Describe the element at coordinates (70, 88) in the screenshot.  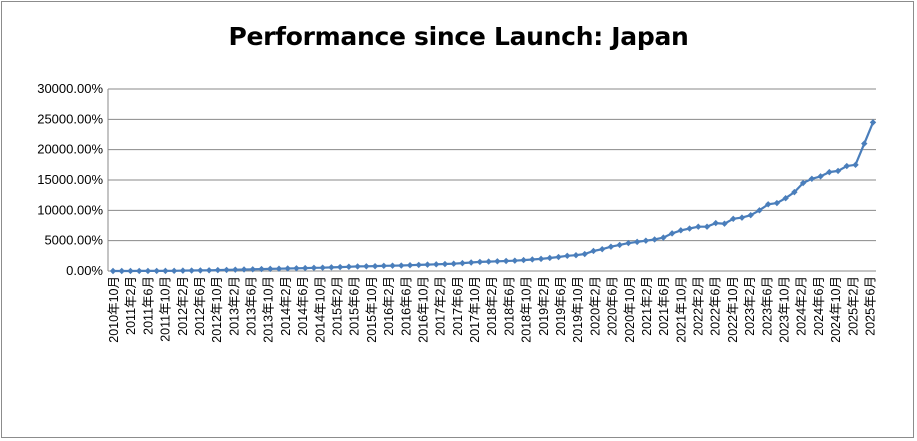
I see `y-tick-label: 30000.00%` at that location.